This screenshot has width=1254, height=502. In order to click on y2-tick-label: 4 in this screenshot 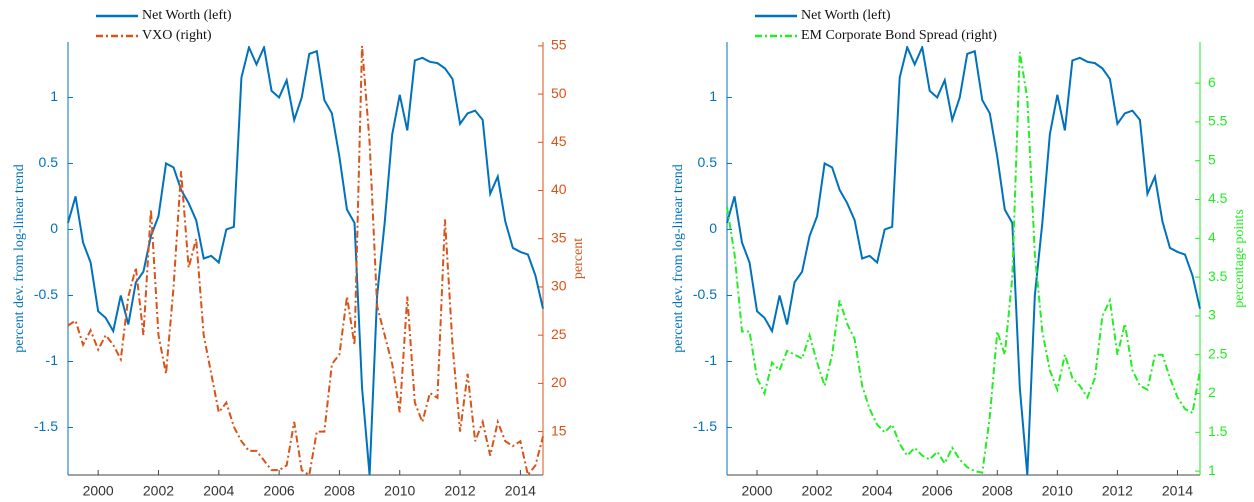, I will do `click(1212, 237)`.